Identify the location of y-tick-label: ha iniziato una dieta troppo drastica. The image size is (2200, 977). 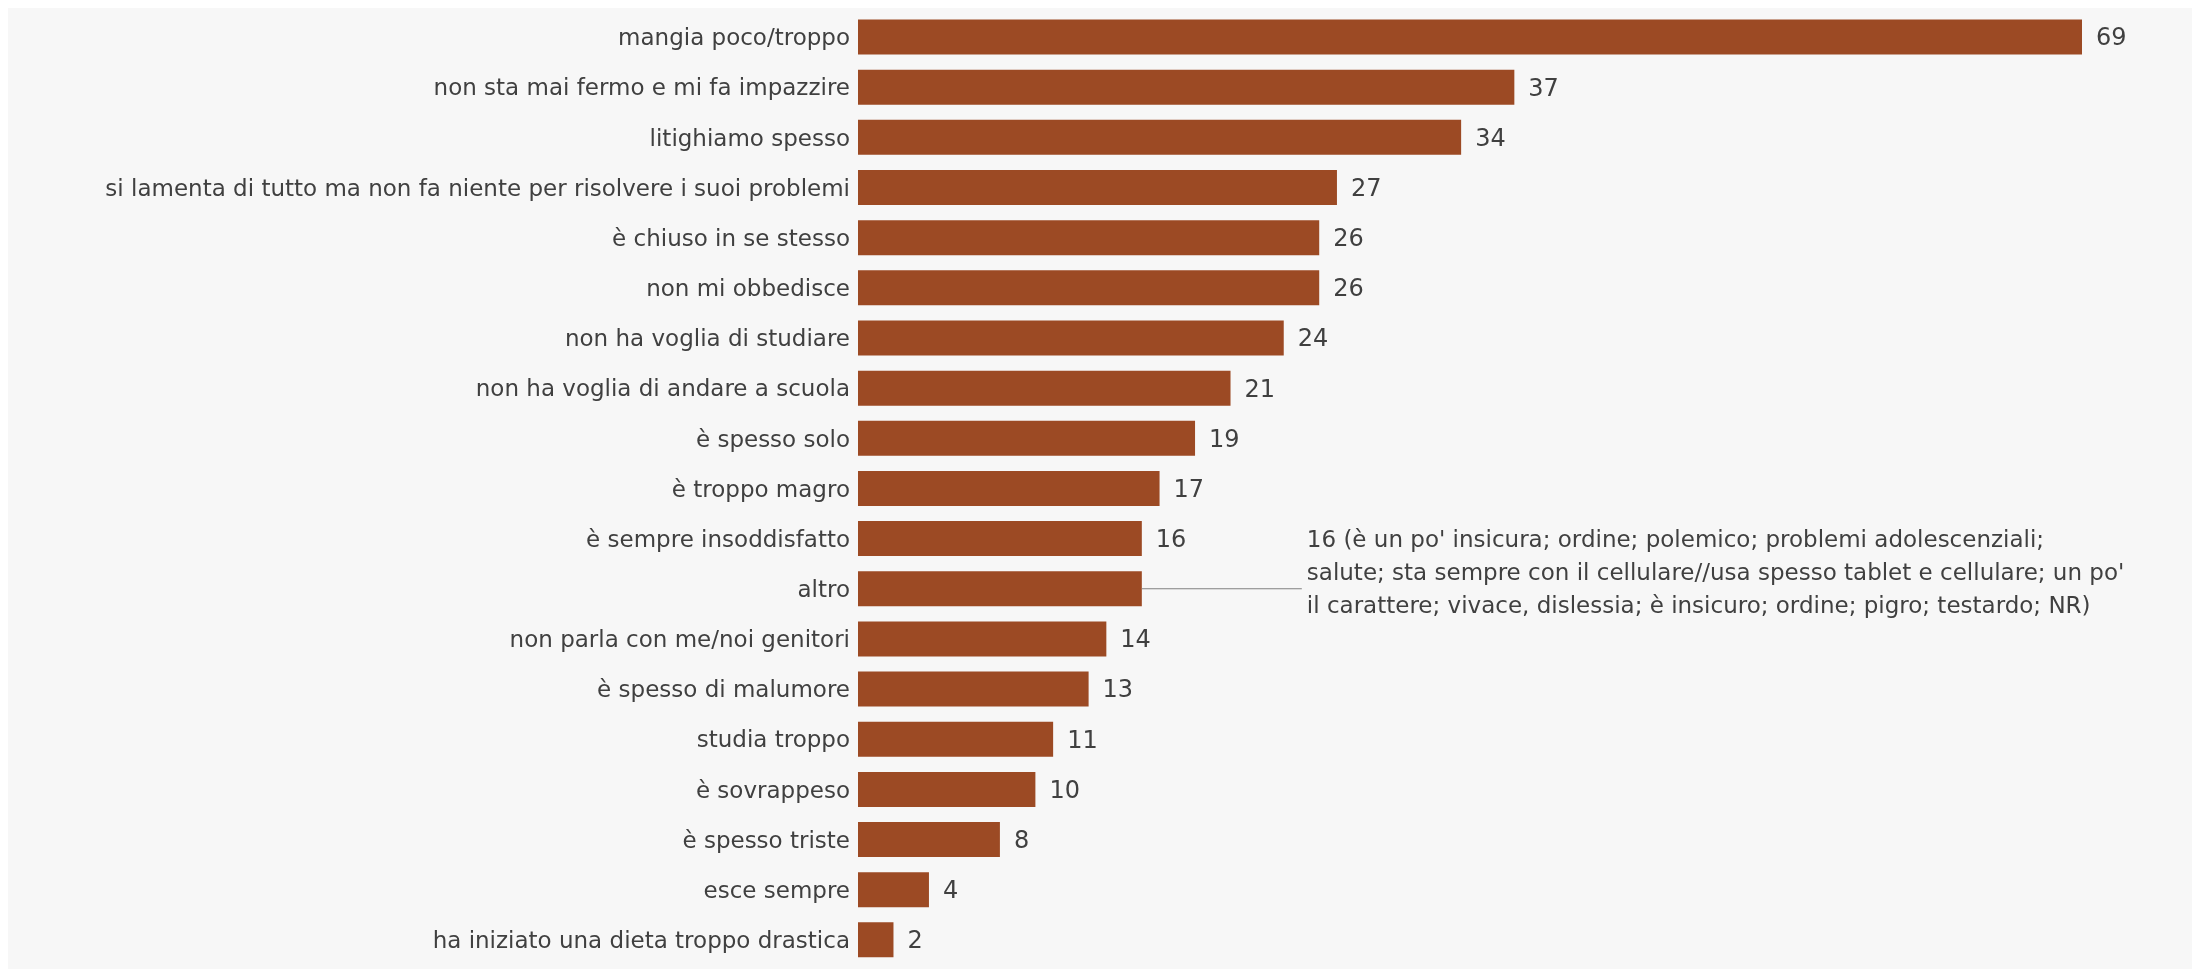
(641, 940).